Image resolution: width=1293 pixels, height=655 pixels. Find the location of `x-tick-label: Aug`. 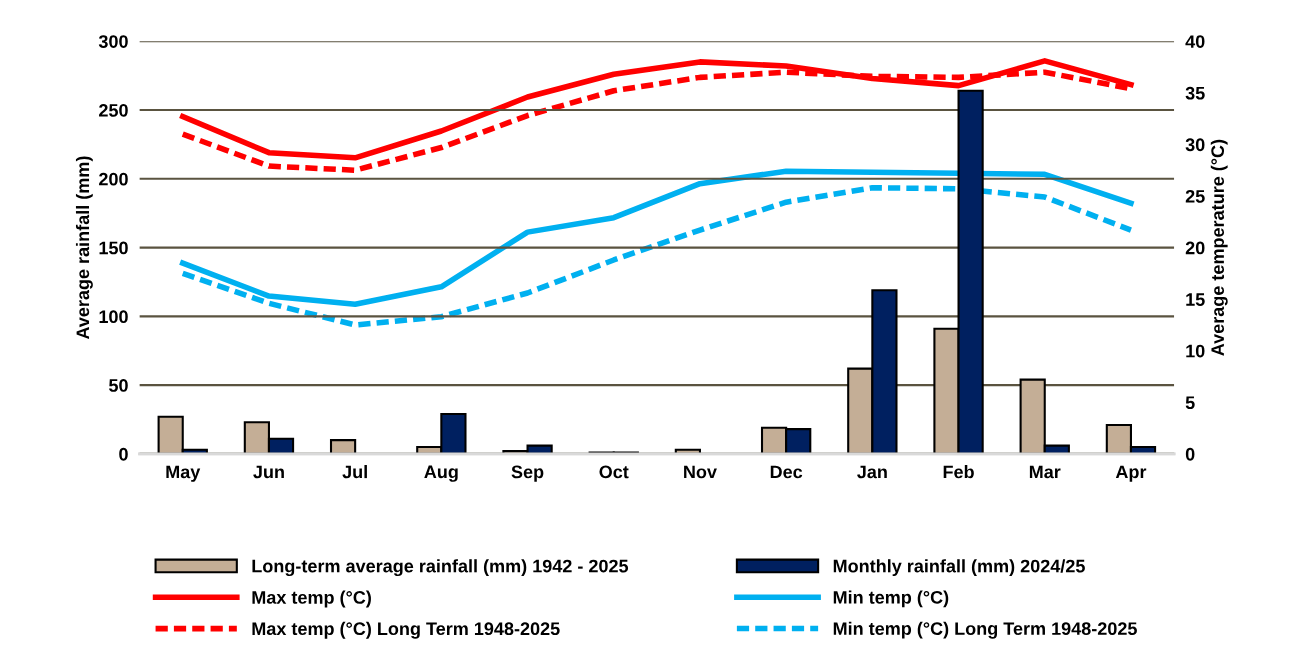

x-tick-label: Aug is located at coordinates (441, 473).